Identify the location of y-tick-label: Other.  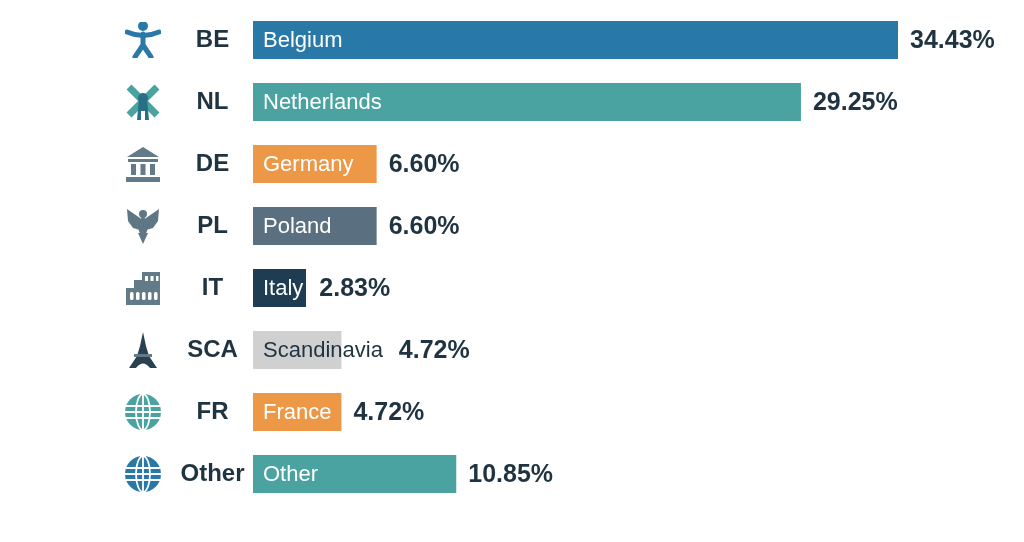
(212, 472).